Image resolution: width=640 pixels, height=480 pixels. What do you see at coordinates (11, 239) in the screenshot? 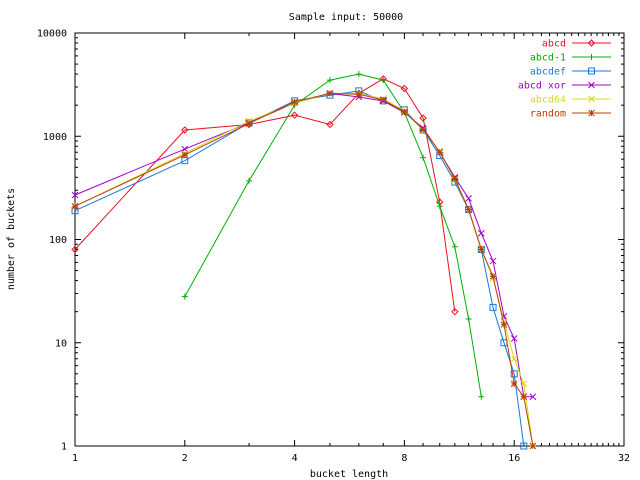
I see `y-axis-label: number of buckets` at bounding box center [11, 239].